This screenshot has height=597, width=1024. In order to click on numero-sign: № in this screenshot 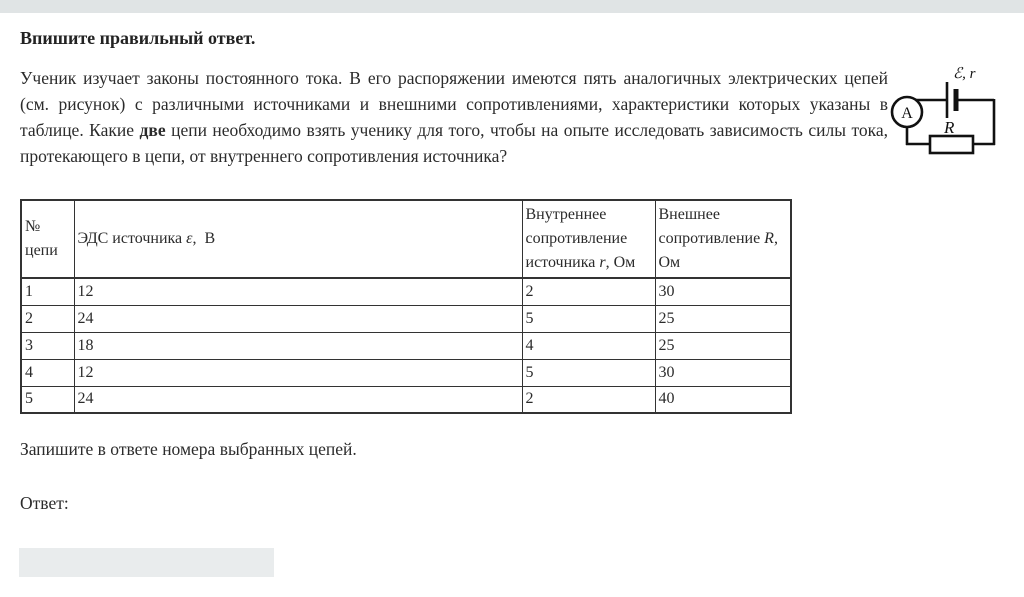, I will do `click(33, 226)`.